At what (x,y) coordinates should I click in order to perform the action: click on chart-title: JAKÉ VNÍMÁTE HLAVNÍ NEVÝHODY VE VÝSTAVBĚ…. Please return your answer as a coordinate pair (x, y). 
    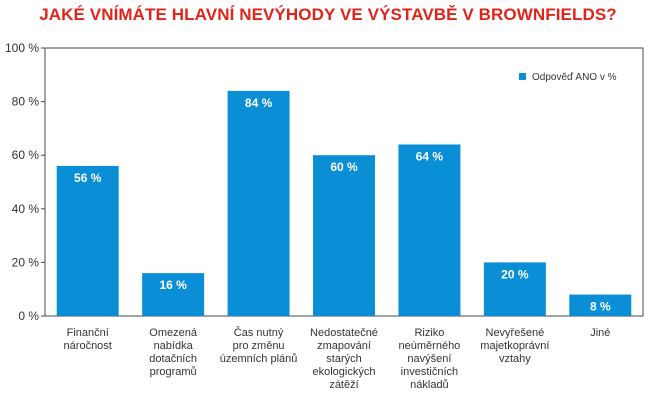
    Looking at the image, I should click on (328, 14).